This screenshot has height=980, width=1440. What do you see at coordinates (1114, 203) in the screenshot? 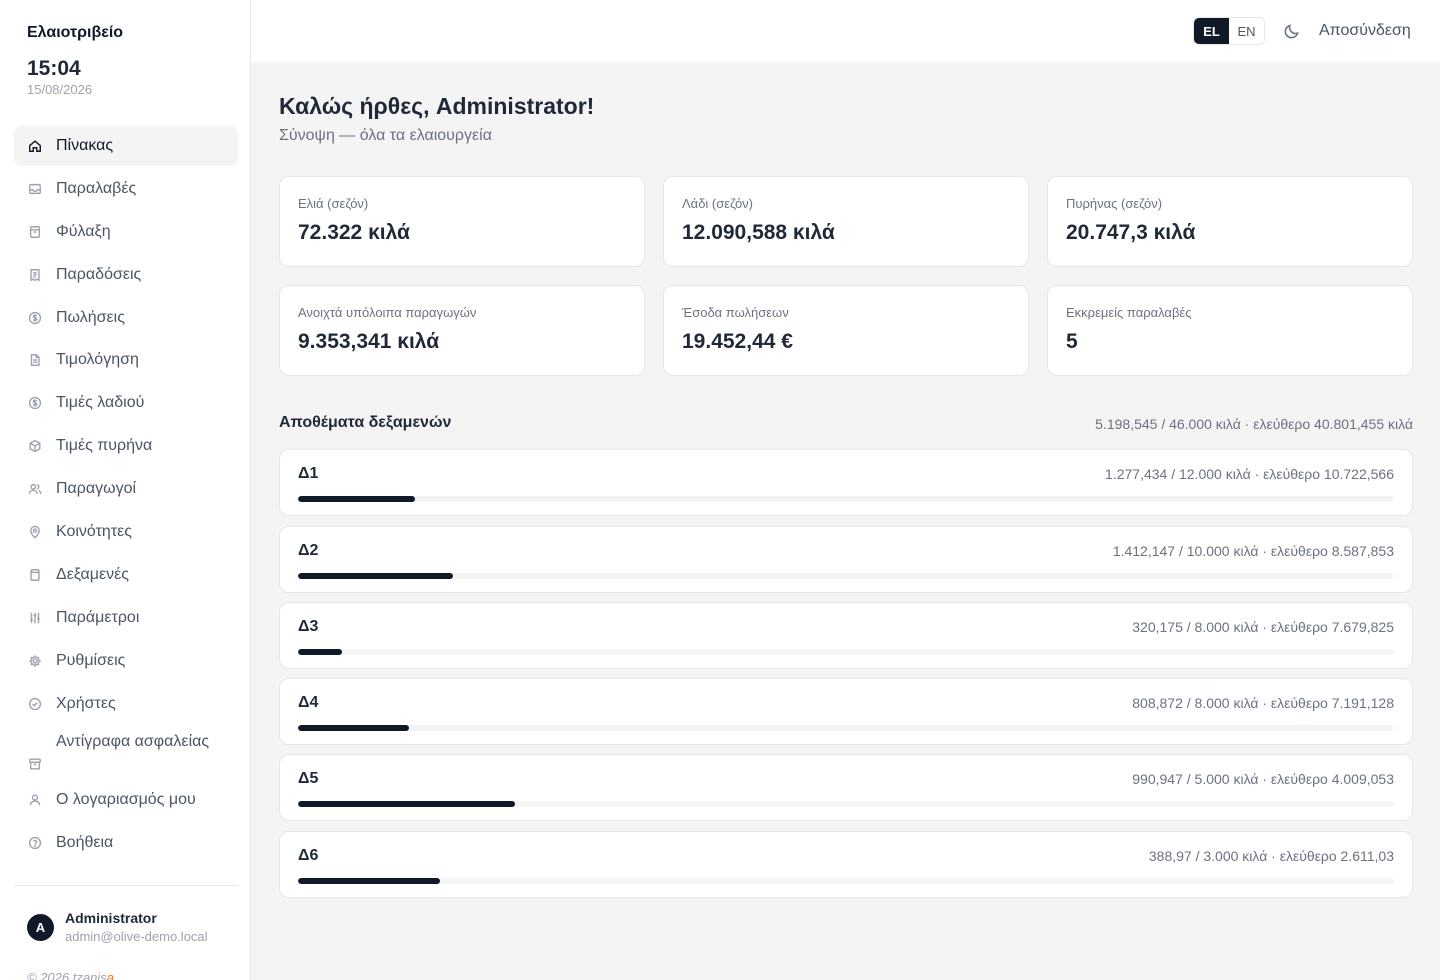
I see `stat-label: Πυρήνας (σεζόν)` at bounding box center [1114, 203].